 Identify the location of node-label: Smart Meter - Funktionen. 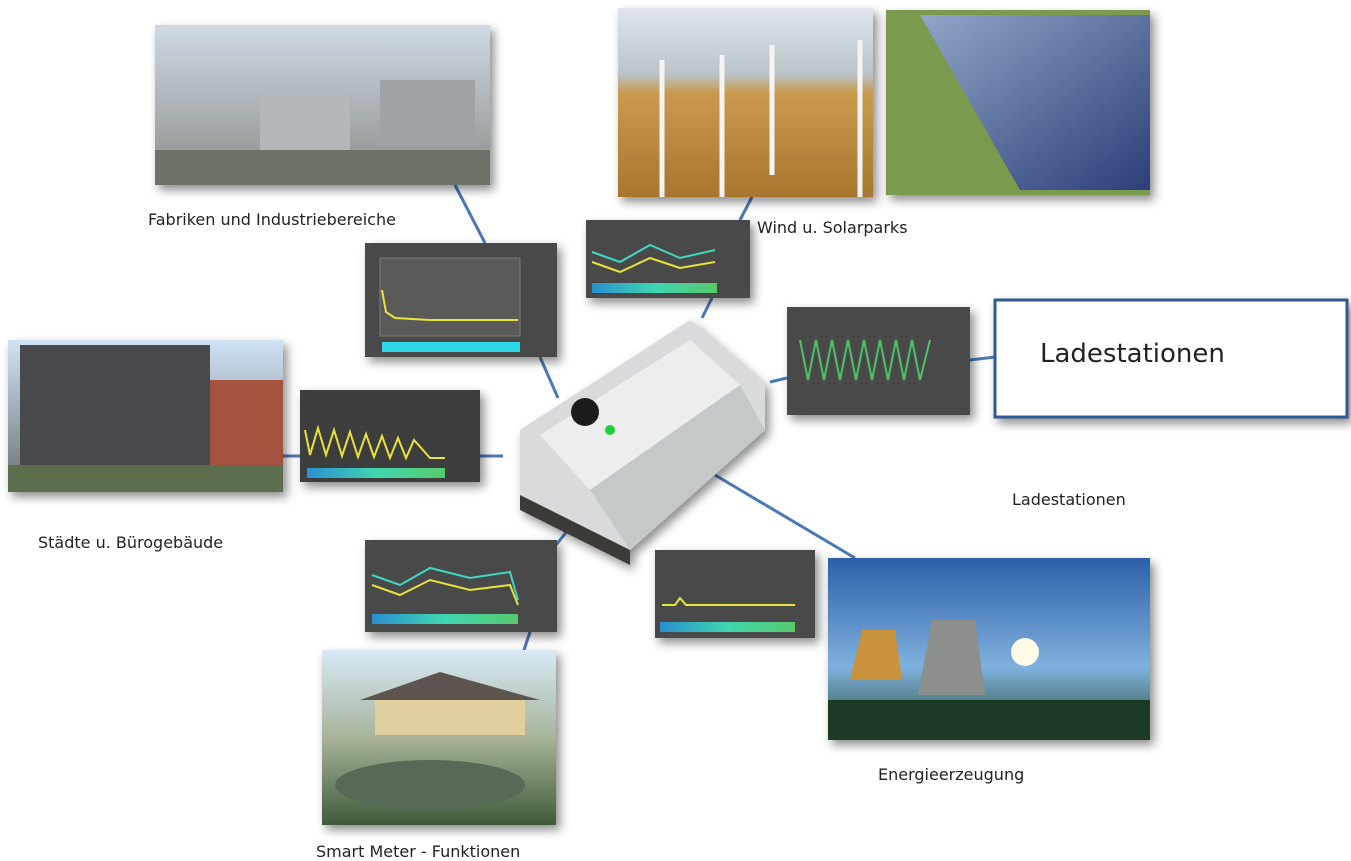
(418, 851).